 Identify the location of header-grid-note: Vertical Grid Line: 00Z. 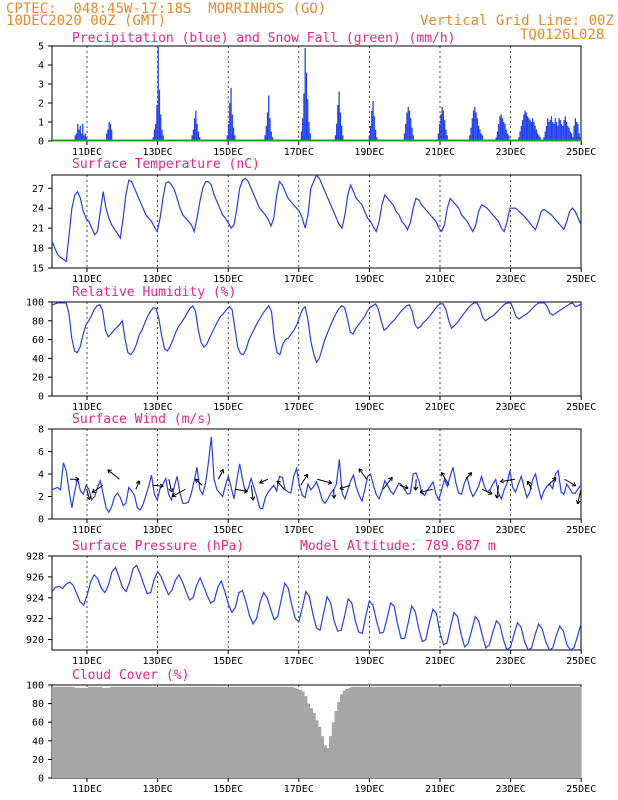
(517, 21).